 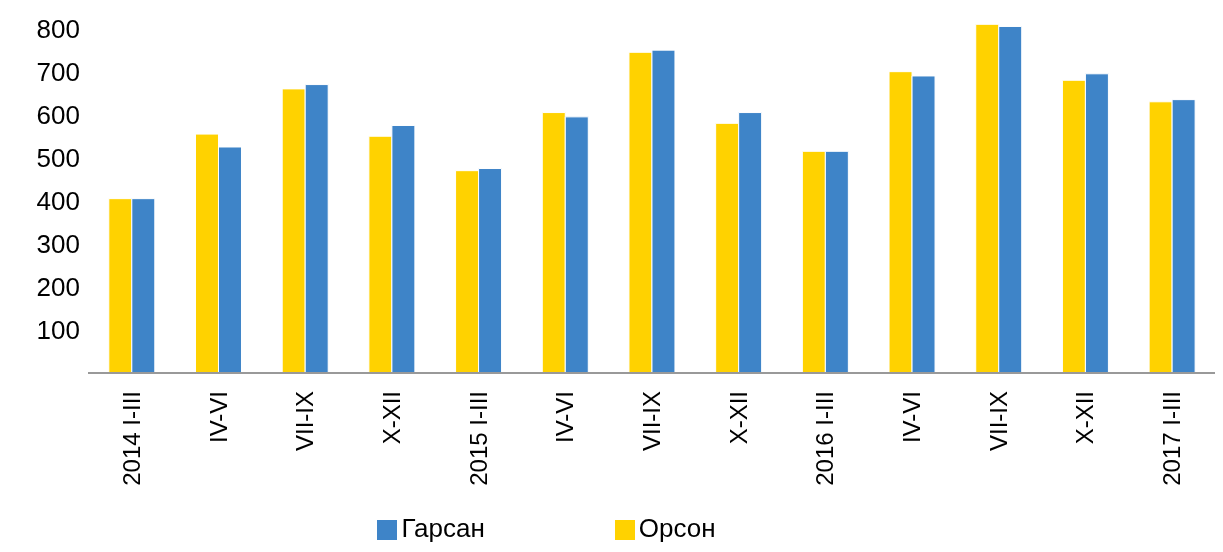 I want to click on y-tick-label: 600, so click(x=58, y=114).